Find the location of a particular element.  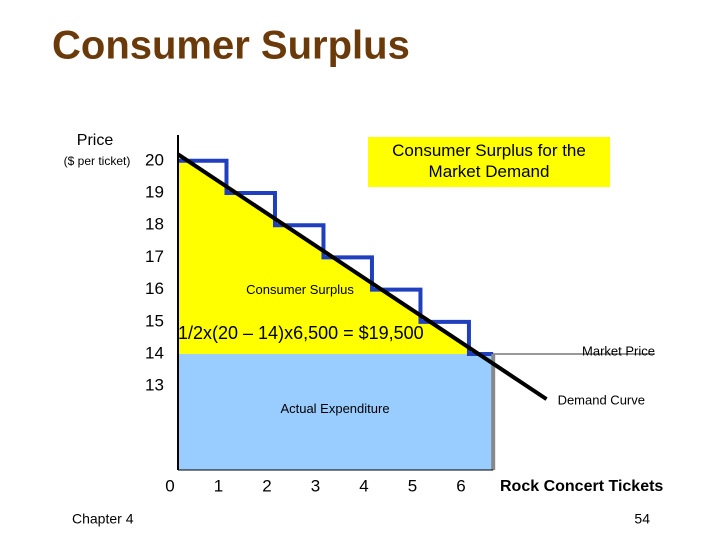

annotation-demand-curve: Demand Curve is located at coordinates (601, 399).